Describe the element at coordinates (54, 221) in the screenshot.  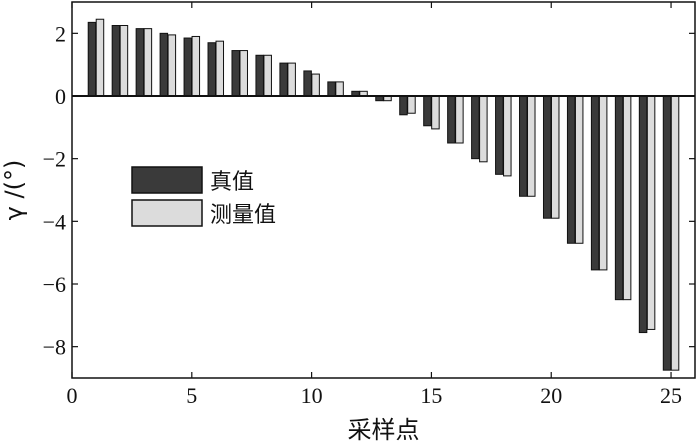
I see `y-tick-label--4: −4` at that location.